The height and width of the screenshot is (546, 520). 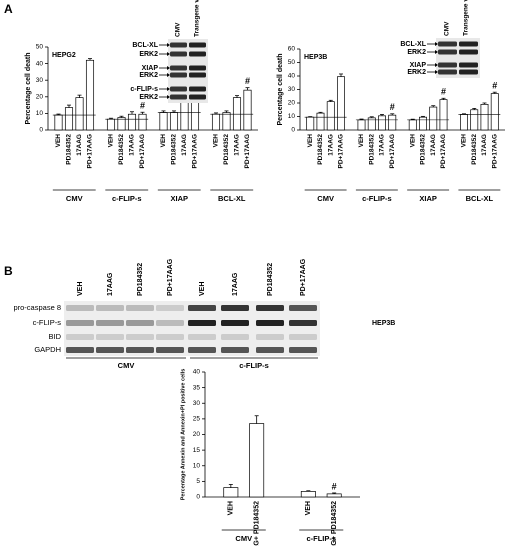 What do you see at coordinates (40, 97) in the screenshot?
I see `y-tick-label: 20` at bounding box center [40, 97].